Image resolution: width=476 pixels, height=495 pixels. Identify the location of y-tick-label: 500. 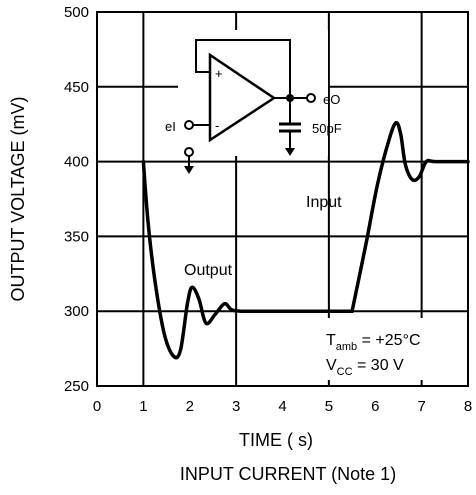
(76, 12).